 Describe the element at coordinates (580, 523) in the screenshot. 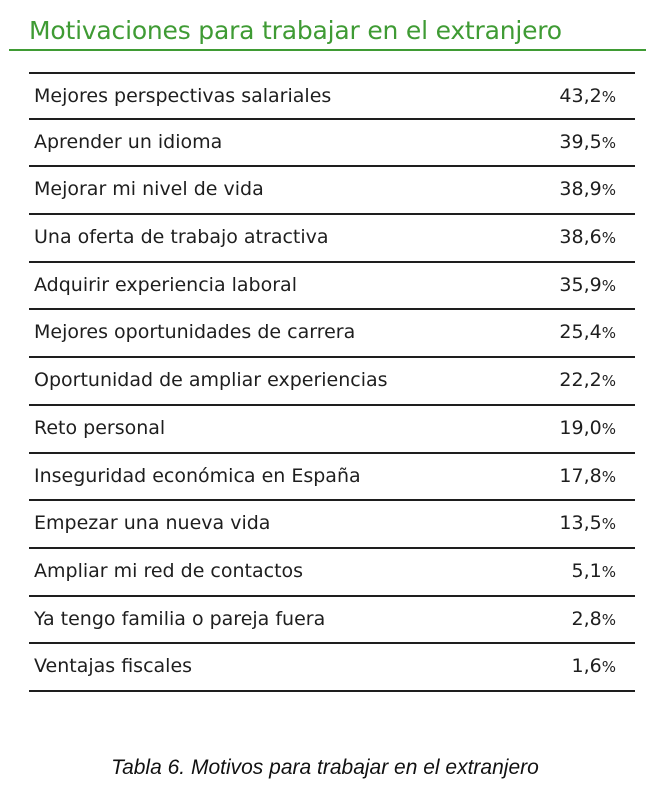

I see `row-value-number: 13,5` at that location.